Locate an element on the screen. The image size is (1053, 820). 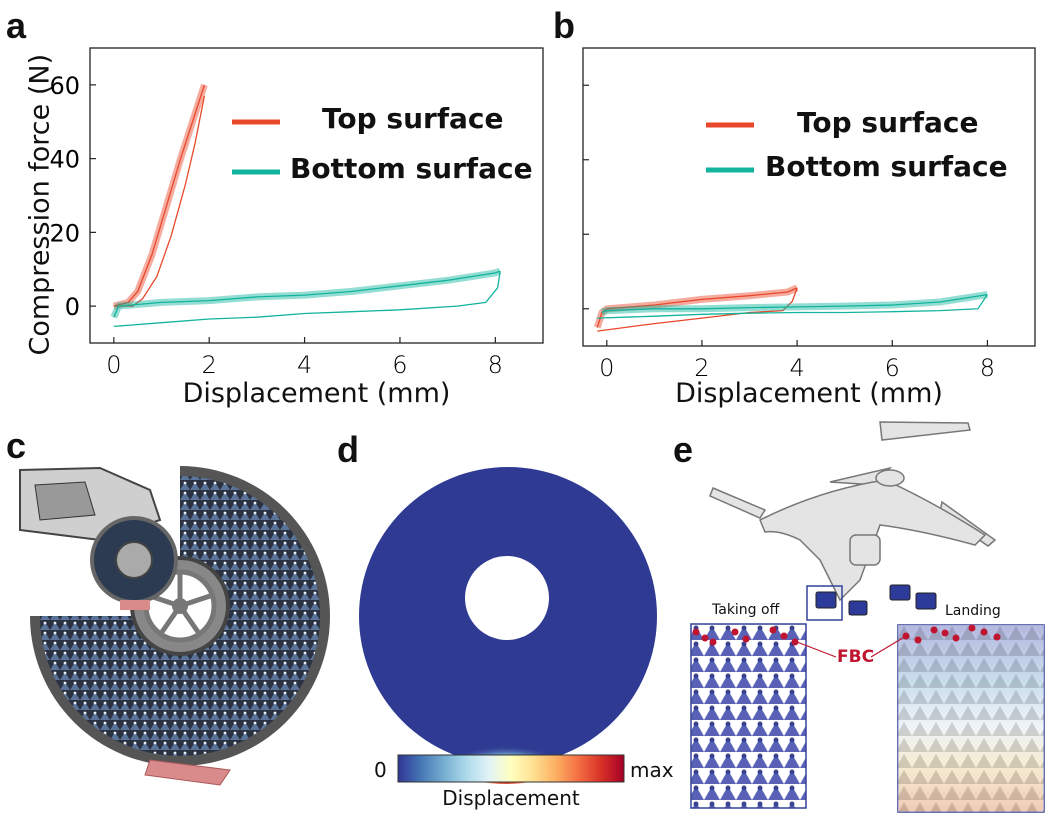
panel-label-e: e is located at coordinates (683, 449).